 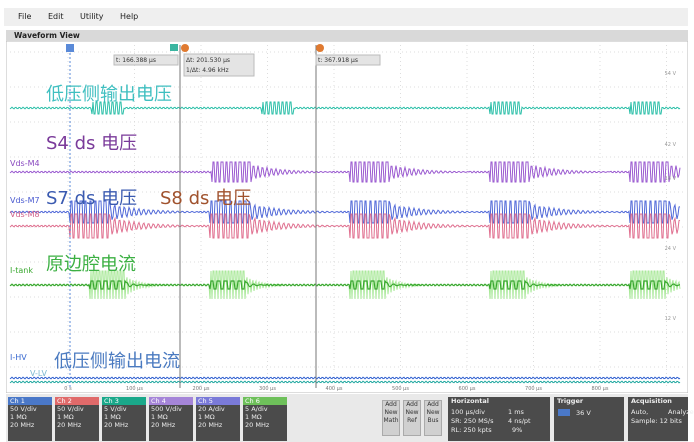 I want to click on button-text: Bus, so click(x=433, y=420).